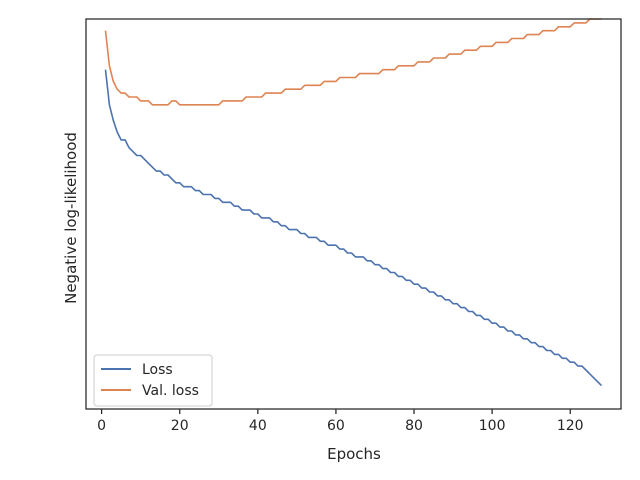 The height and width of the screenshot is (480, 640). Describe the element at coordinates (101, 426) in the screenshot. I see `x-tick-label: 0` at that location.